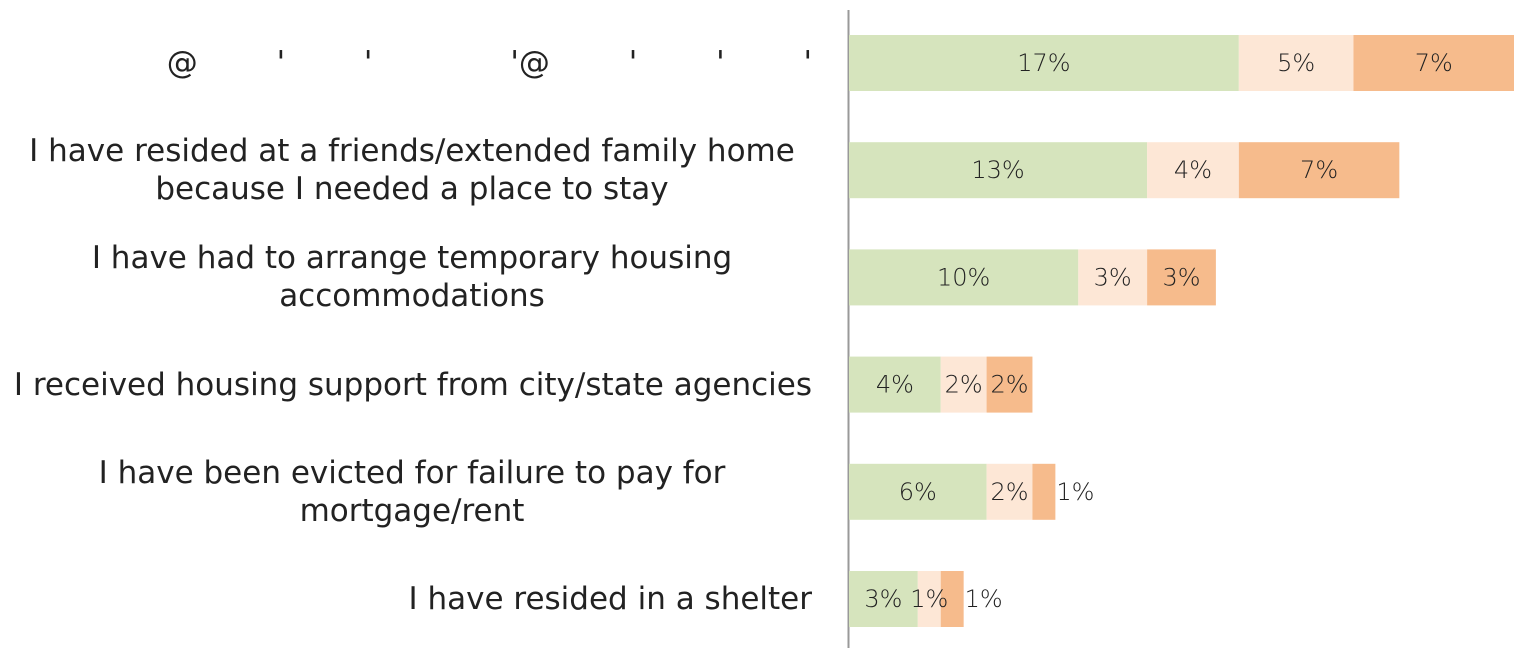  What do you see at coordinates (406, 599) in the screenshot?
I see `category-label: I have resided in a shelter` at bounding box center [406, 599].